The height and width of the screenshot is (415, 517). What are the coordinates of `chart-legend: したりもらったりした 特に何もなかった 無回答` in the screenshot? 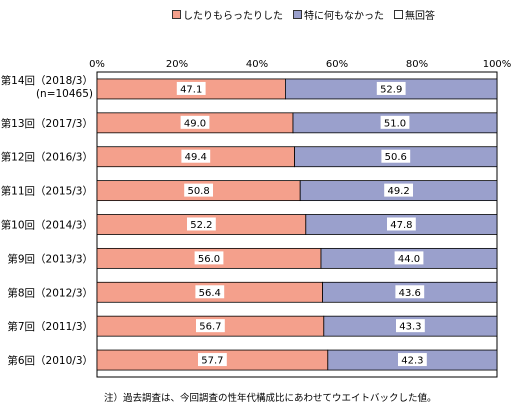 It's located at (303, 14).